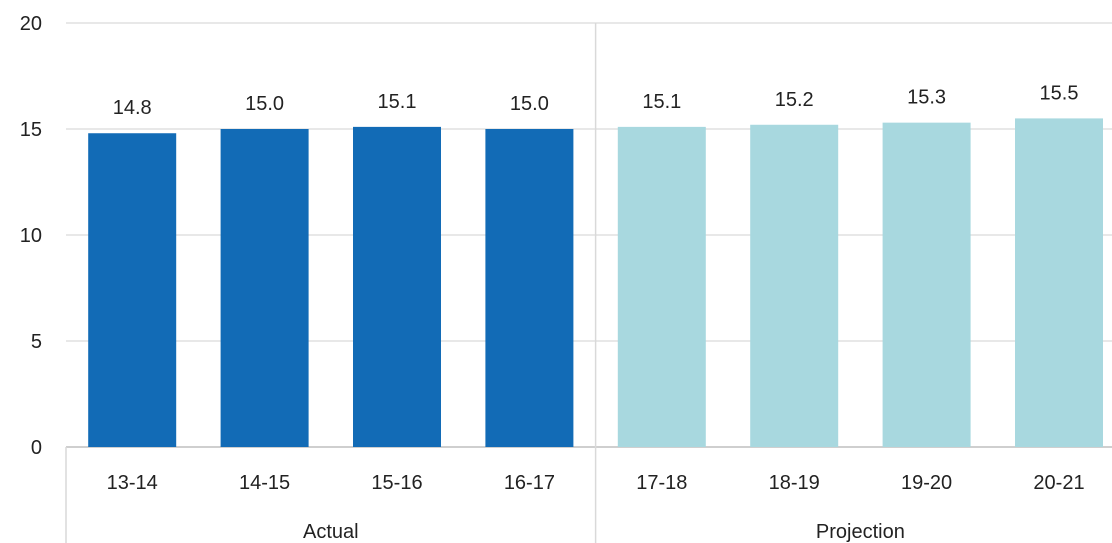 Image resolution: width=1112 pixels, height=543 pixels. What do you see at coordinates (396, 483) in the screenshot?
I see `x-tick-label: 15-16` at bounding box center [396, 483].